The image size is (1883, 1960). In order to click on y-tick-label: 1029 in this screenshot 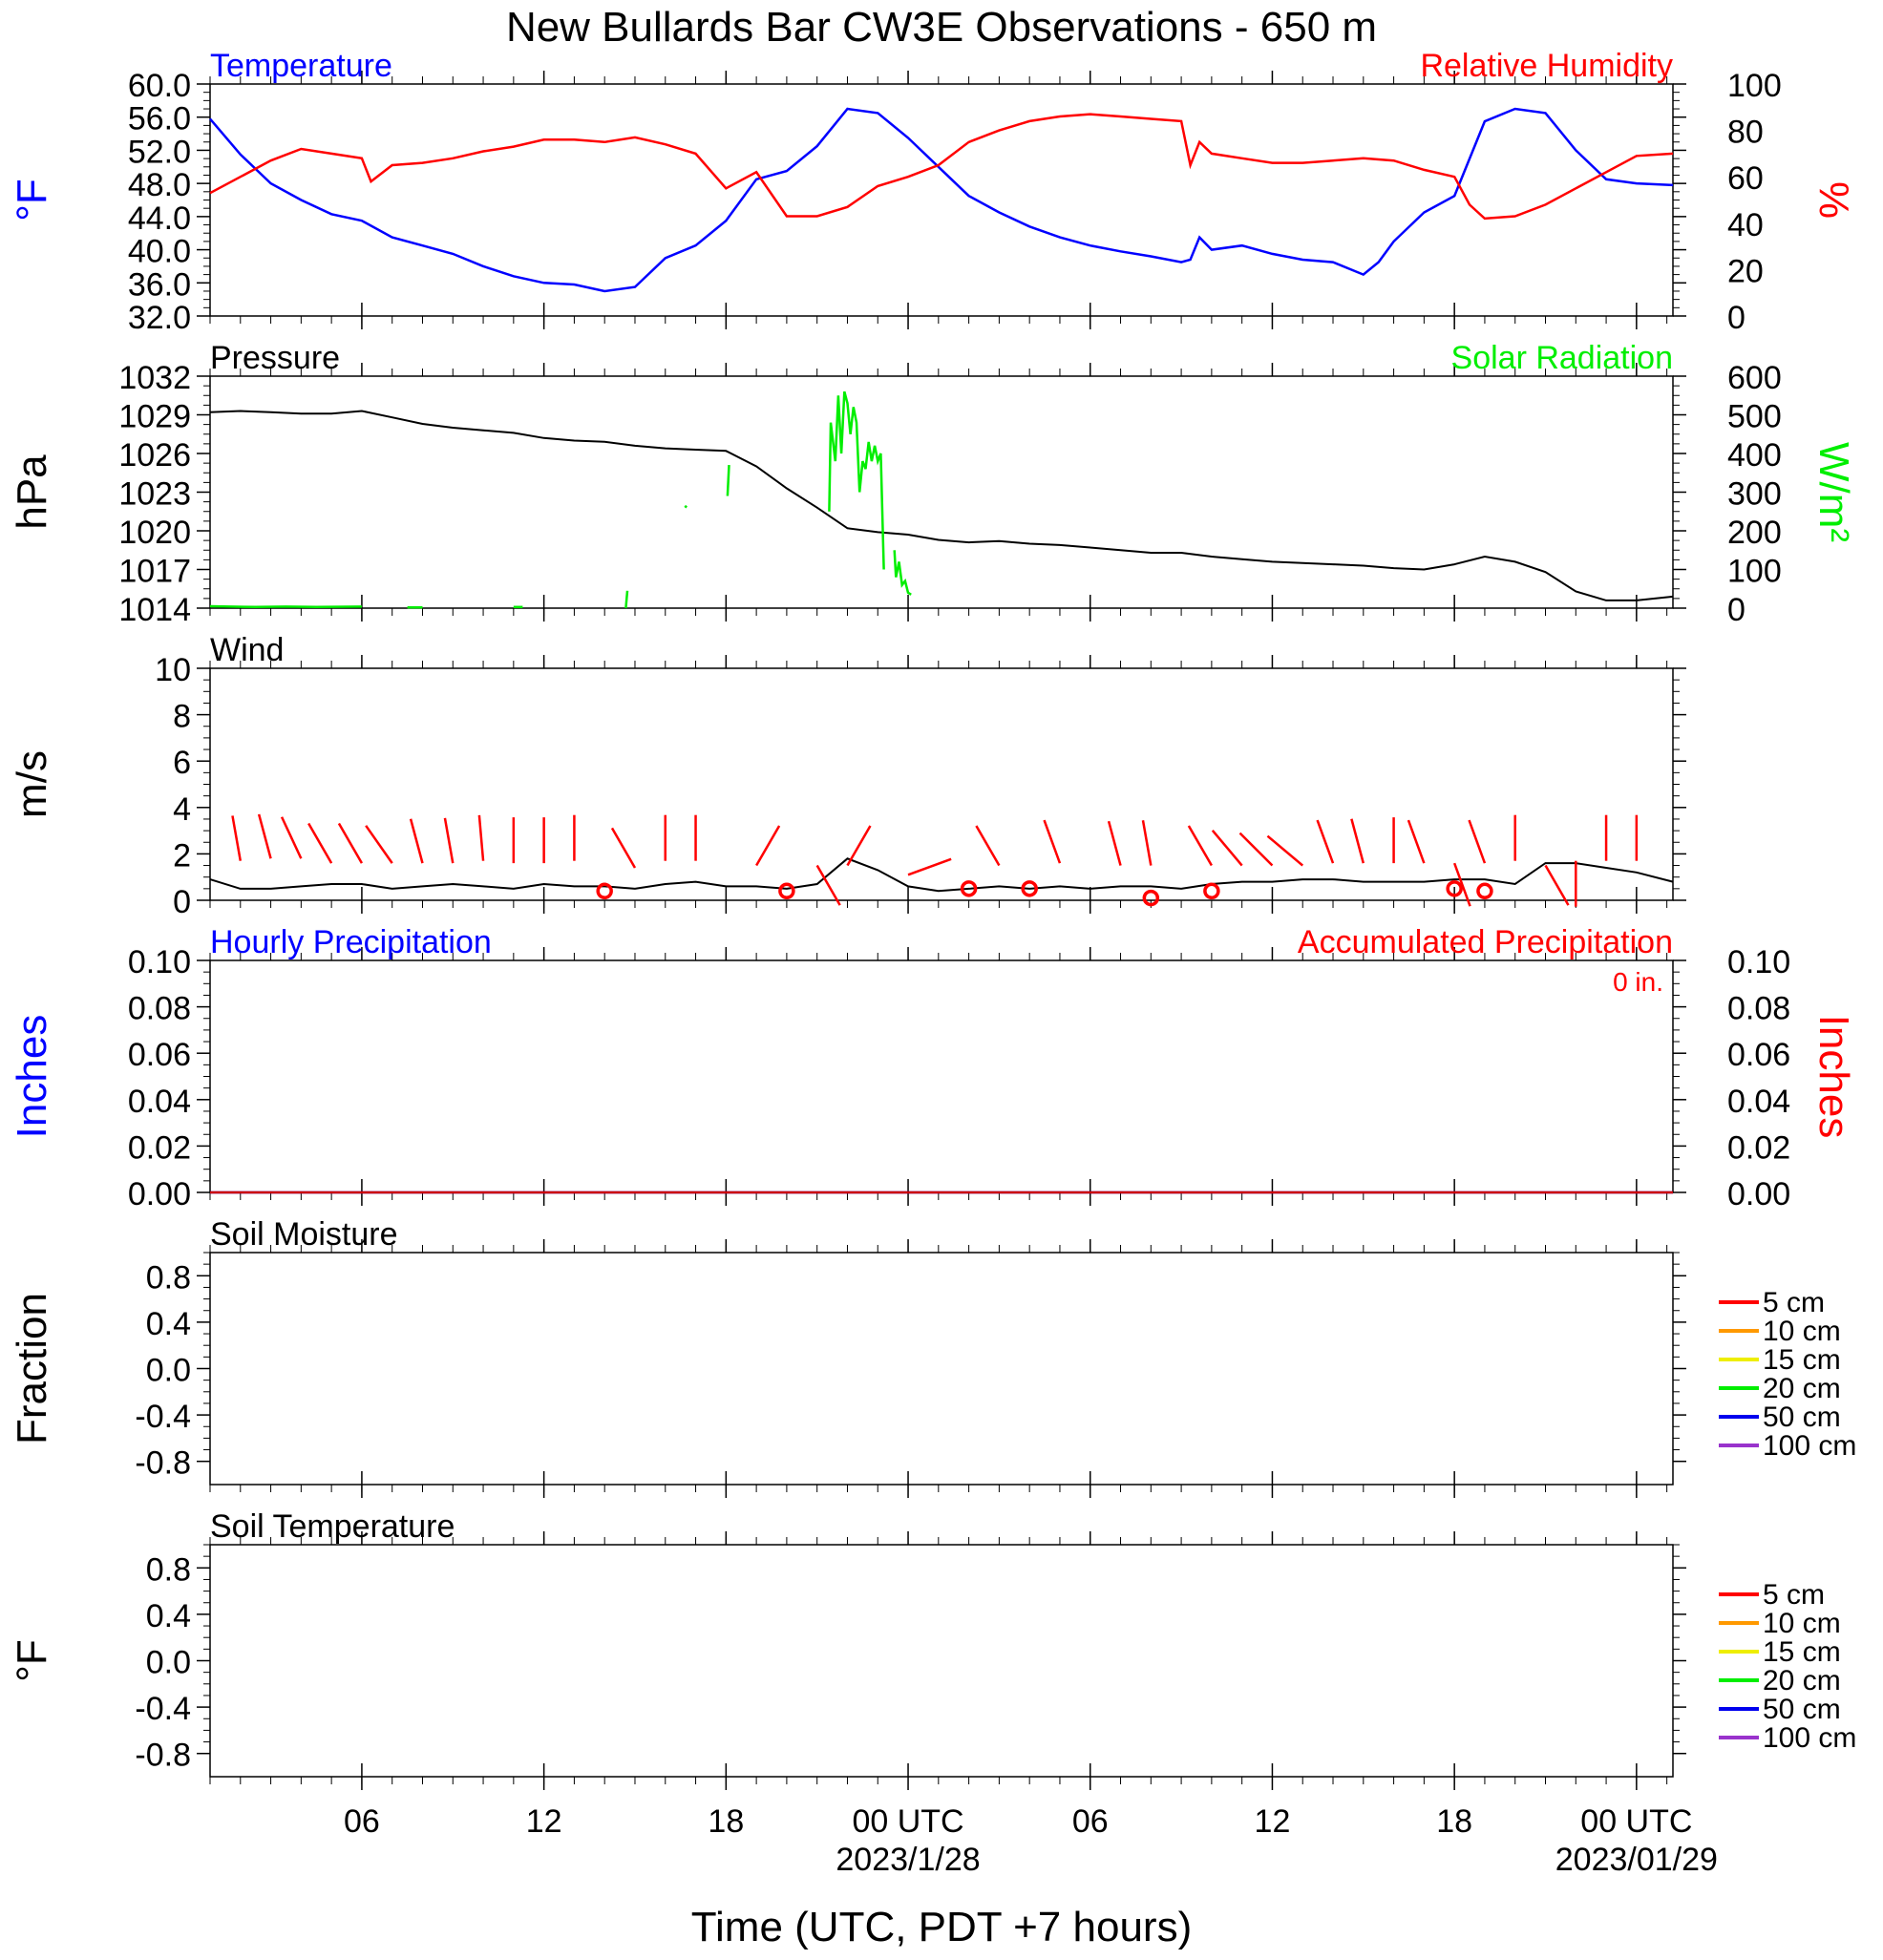, I will do `click(154, 417)`.